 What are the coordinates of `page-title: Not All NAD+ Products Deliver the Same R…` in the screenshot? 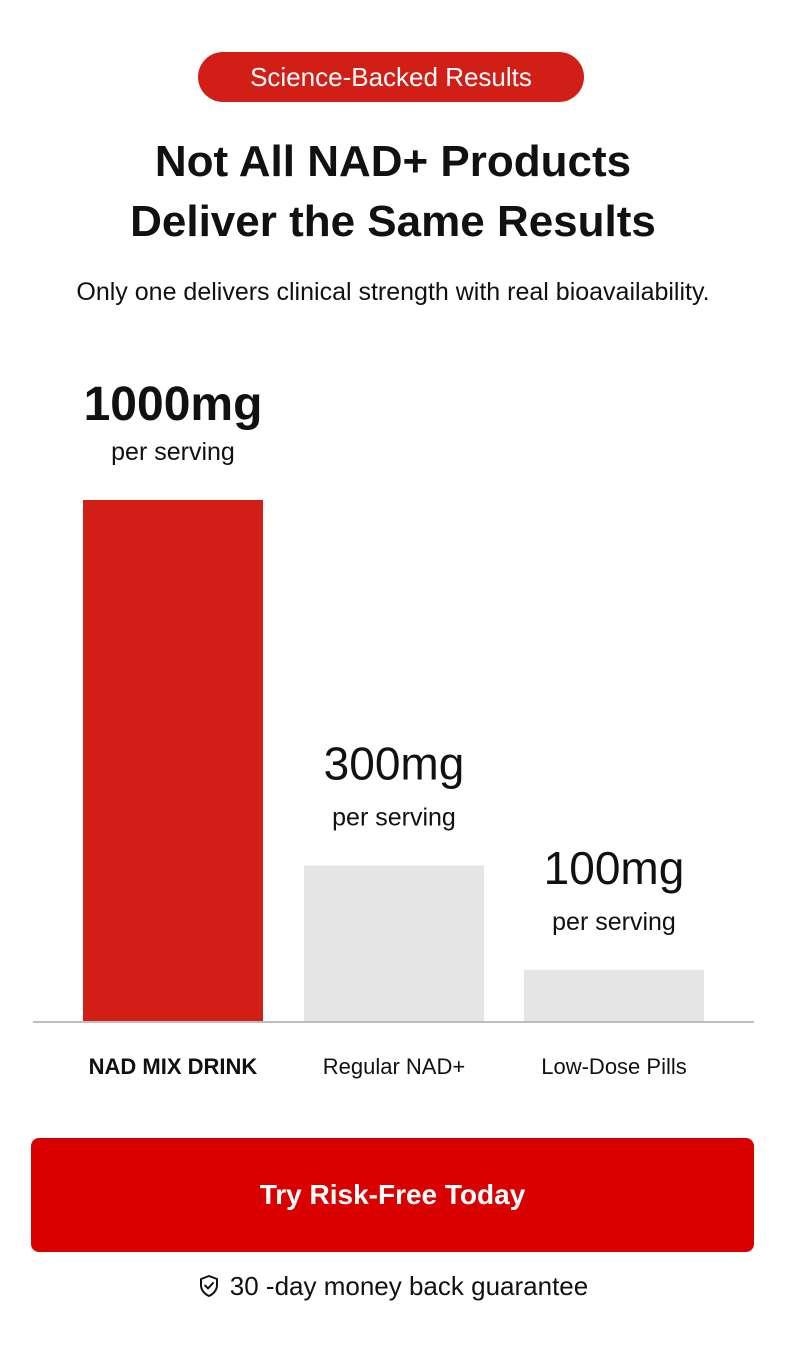 It's located at (393, 192).